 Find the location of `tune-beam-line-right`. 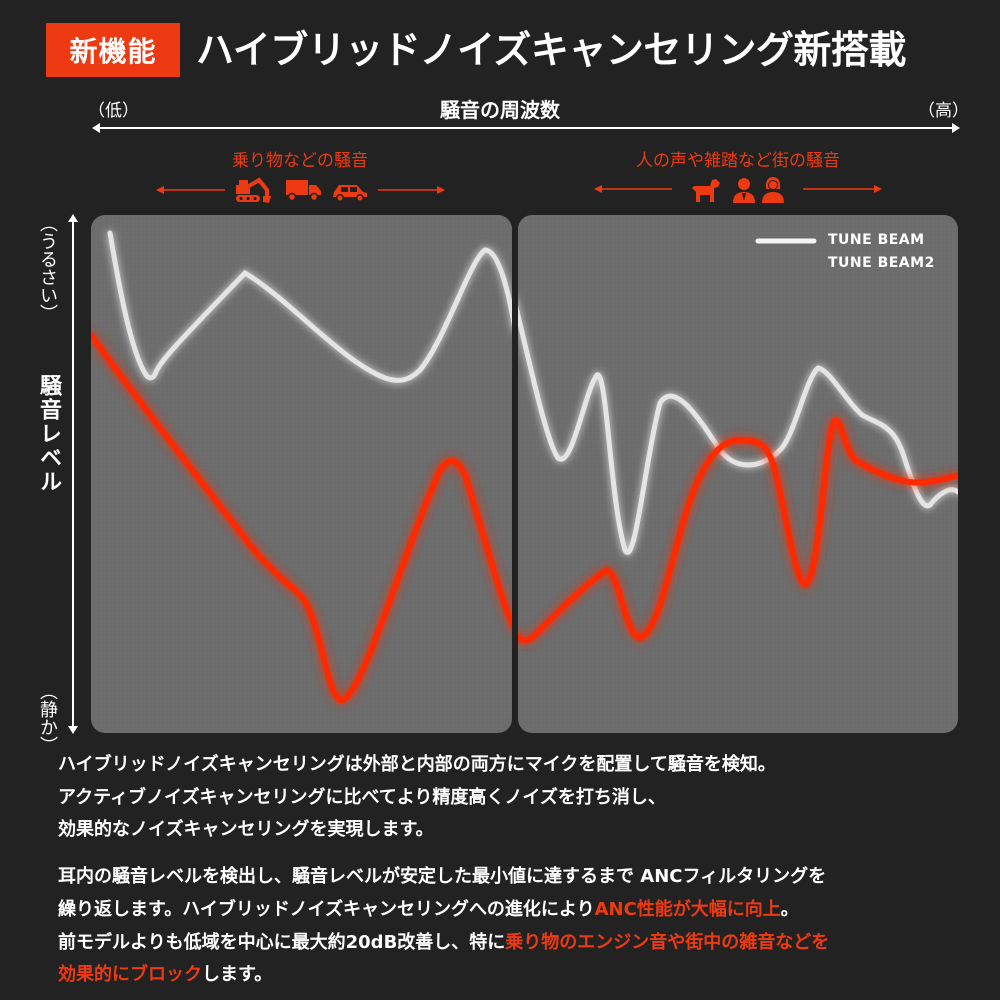

tune-beam-line-right is located at coordinates (738, 426).